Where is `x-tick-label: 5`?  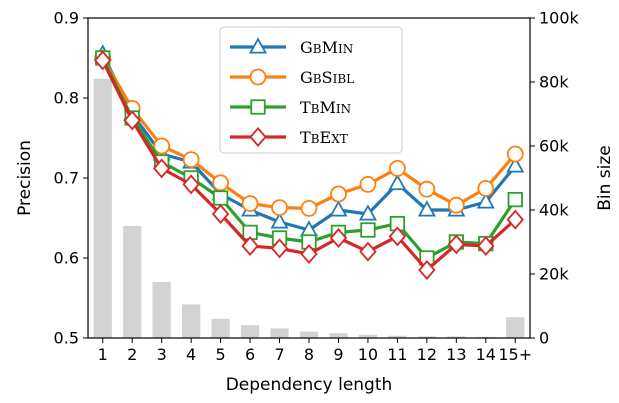 x-tick-label: 5 is located at coordinates (221, 354).